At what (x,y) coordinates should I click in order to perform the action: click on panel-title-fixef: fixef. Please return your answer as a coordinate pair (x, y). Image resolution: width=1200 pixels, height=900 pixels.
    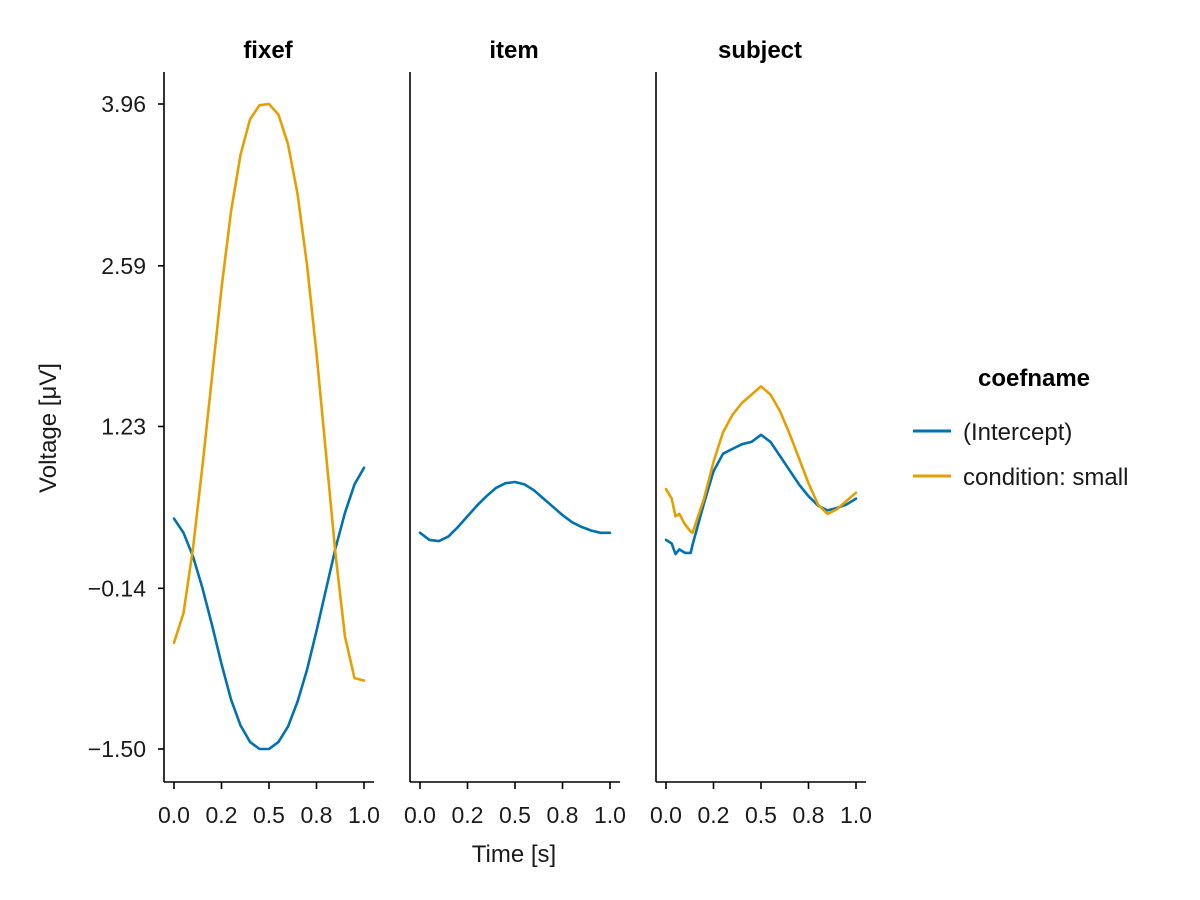
    Looking at the image, I should click on (268, 50).